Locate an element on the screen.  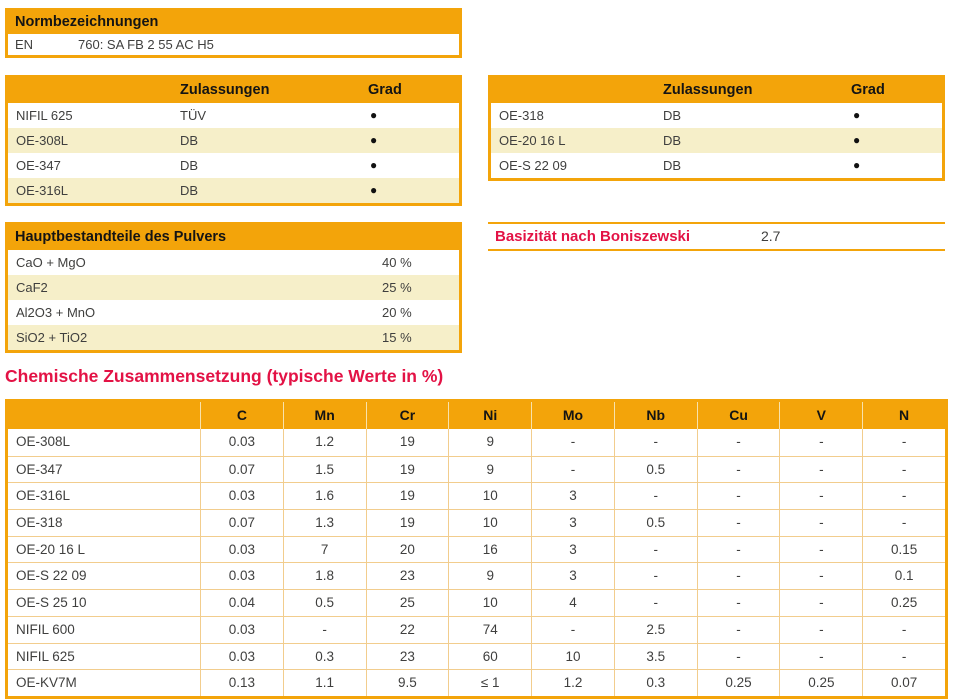
empty-header-cell is located at coordinates (104, 415).